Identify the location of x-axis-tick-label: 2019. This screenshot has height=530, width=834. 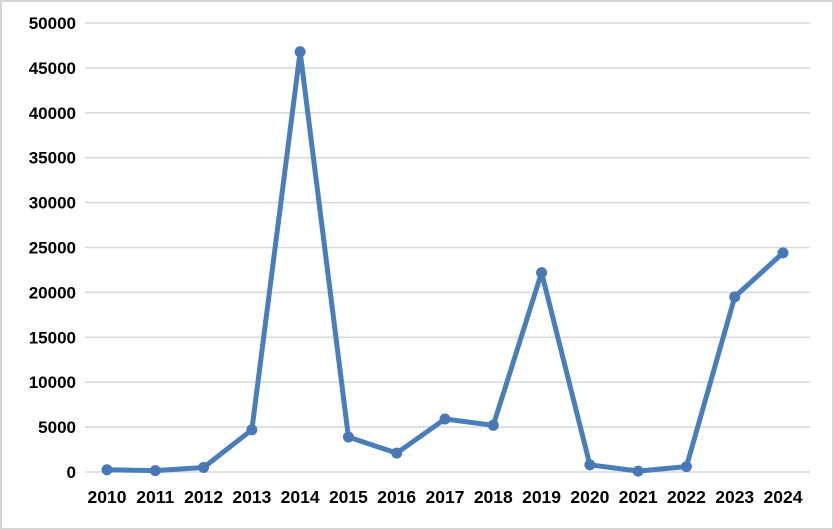
(541, 497).